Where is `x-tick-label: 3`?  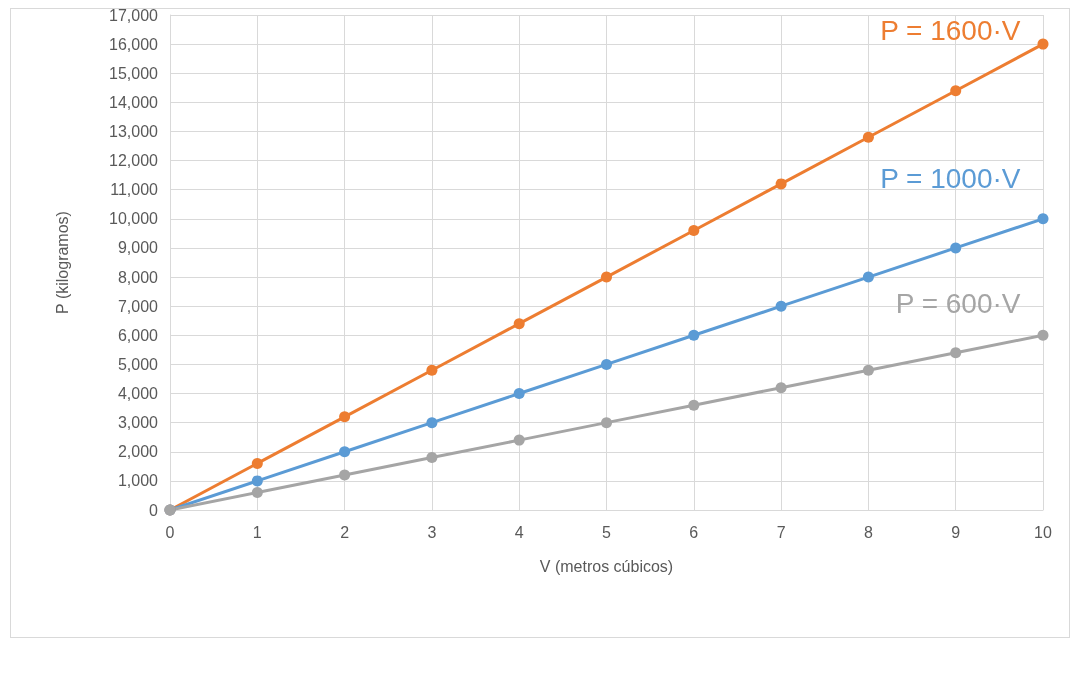
x-tick-label: 3 is located at coordinates (432, 532).